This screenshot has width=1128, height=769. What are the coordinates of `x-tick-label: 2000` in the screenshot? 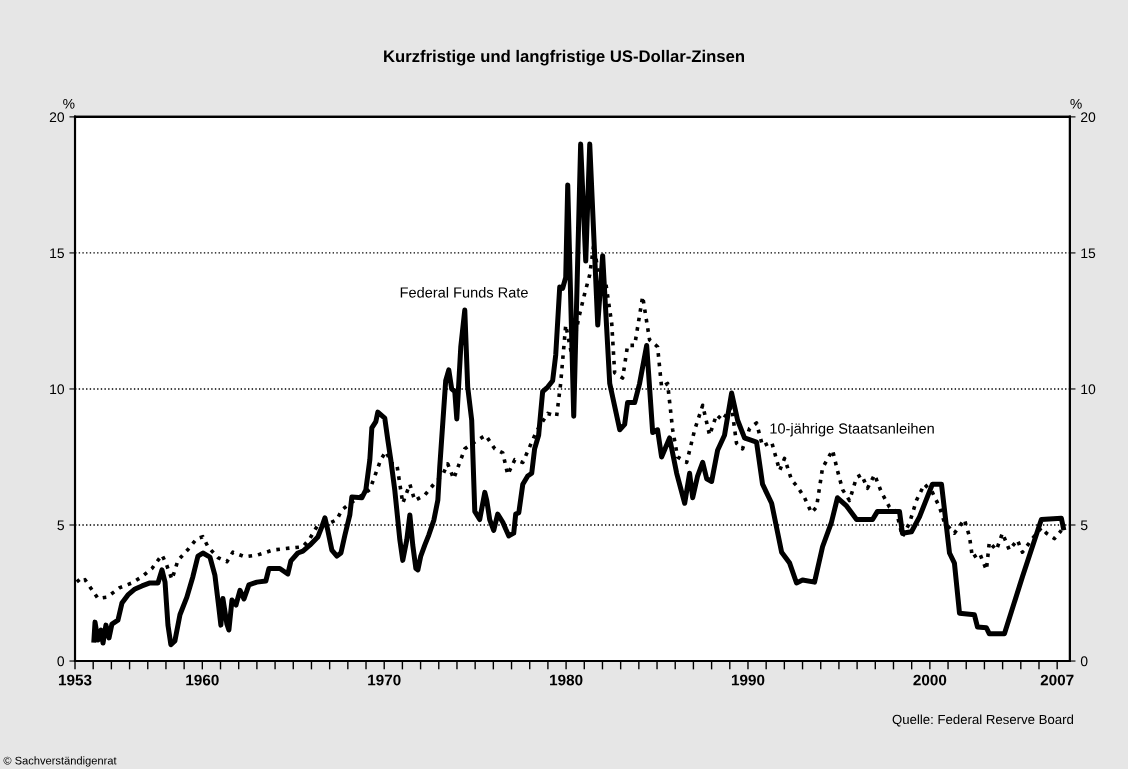 It's located at (930, 680).